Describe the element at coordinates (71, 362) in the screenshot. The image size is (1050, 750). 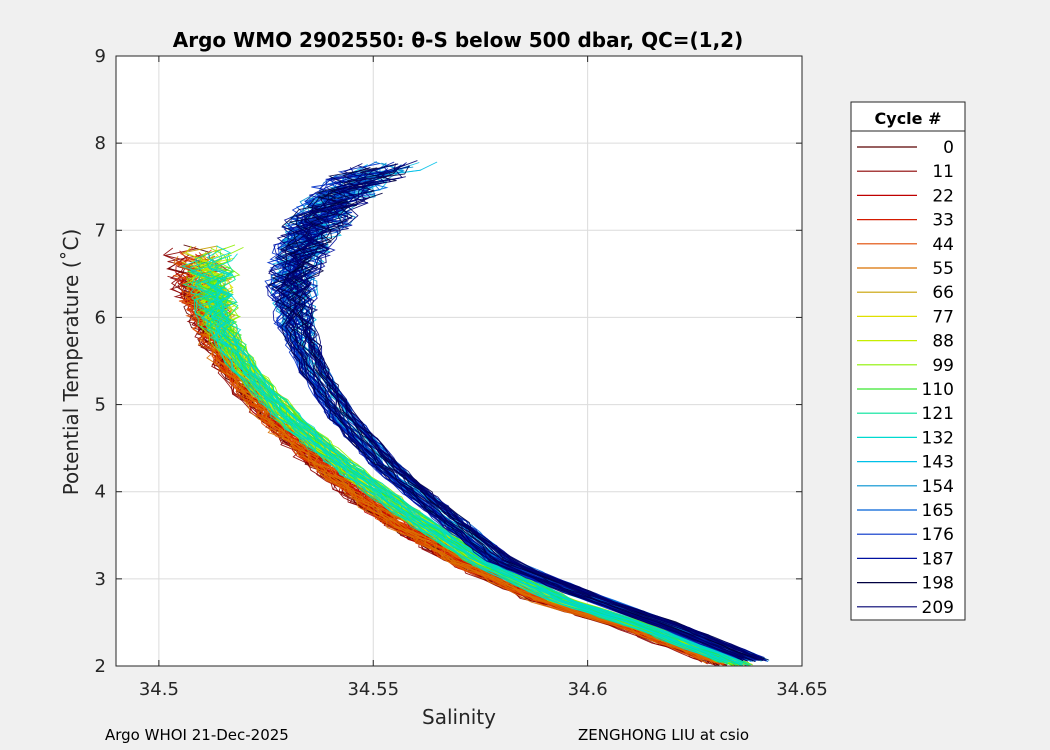
I see `y-axis-label: Potential Temperature (˚C)` at that location.